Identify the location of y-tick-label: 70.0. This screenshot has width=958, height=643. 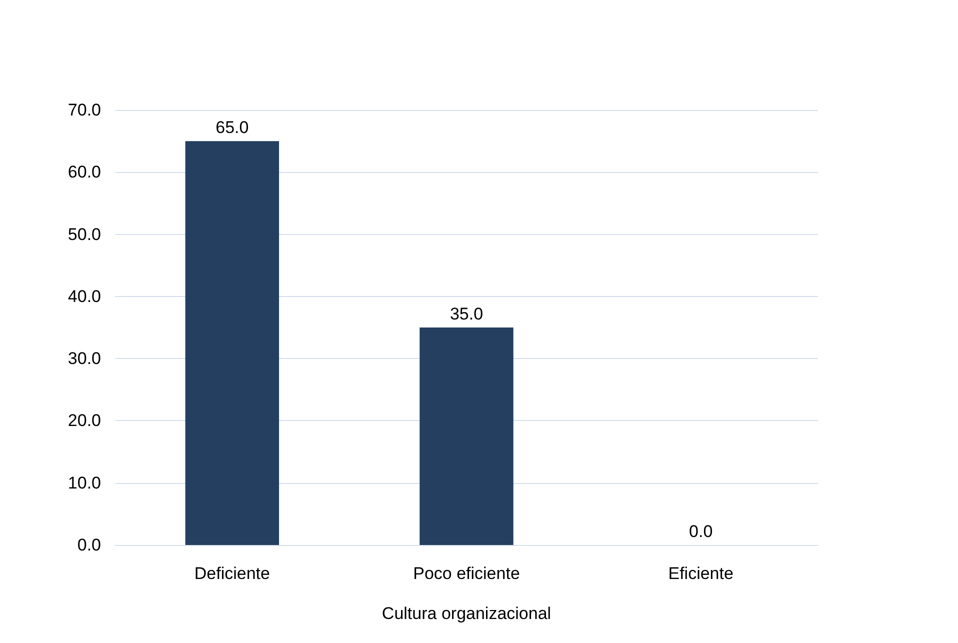
(84, 110).